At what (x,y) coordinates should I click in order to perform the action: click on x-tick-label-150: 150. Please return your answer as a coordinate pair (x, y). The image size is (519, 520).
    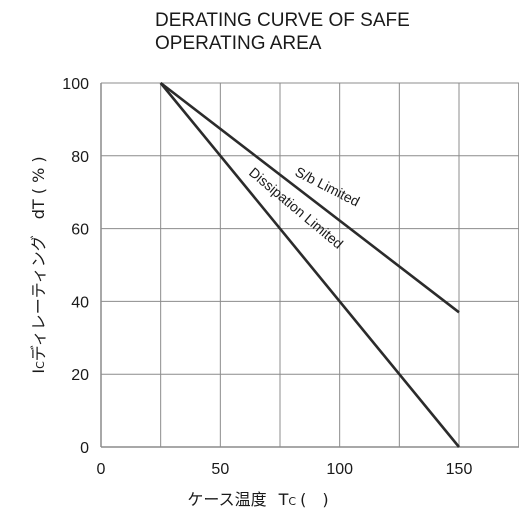
    Looking at the image, I should click on (459, 469).